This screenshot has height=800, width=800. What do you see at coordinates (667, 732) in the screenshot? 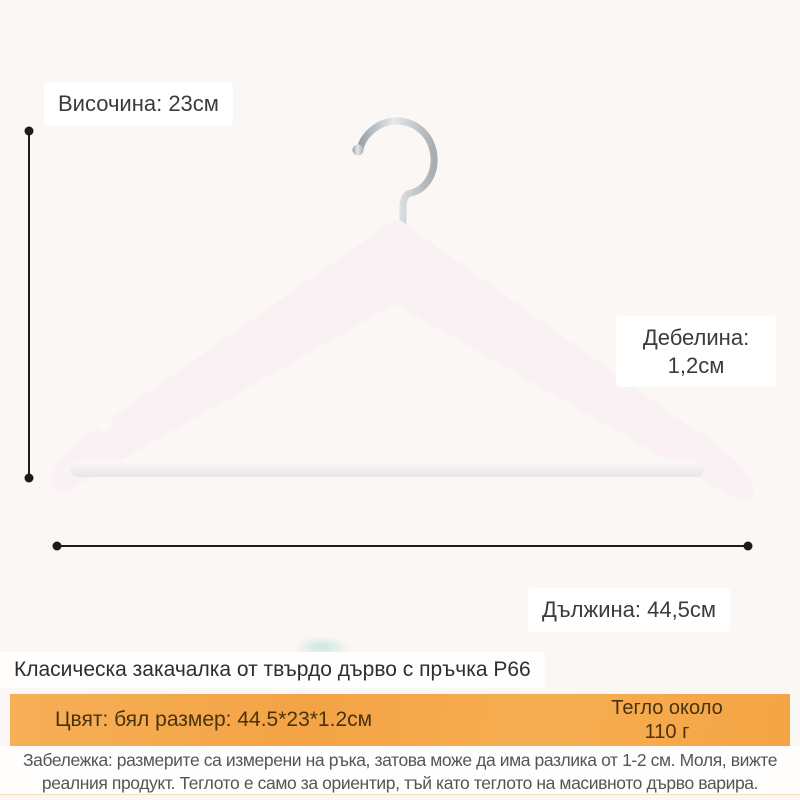
I see `spec-weight-line2: 110 г` at bounding box center [667, 732].